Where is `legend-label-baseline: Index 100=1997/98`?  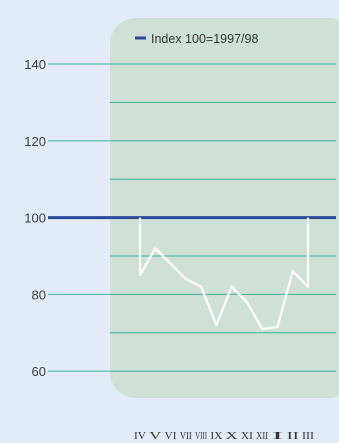
legend-label-baseline: Index 100=1997/98 is located at coordinates (204, 39).